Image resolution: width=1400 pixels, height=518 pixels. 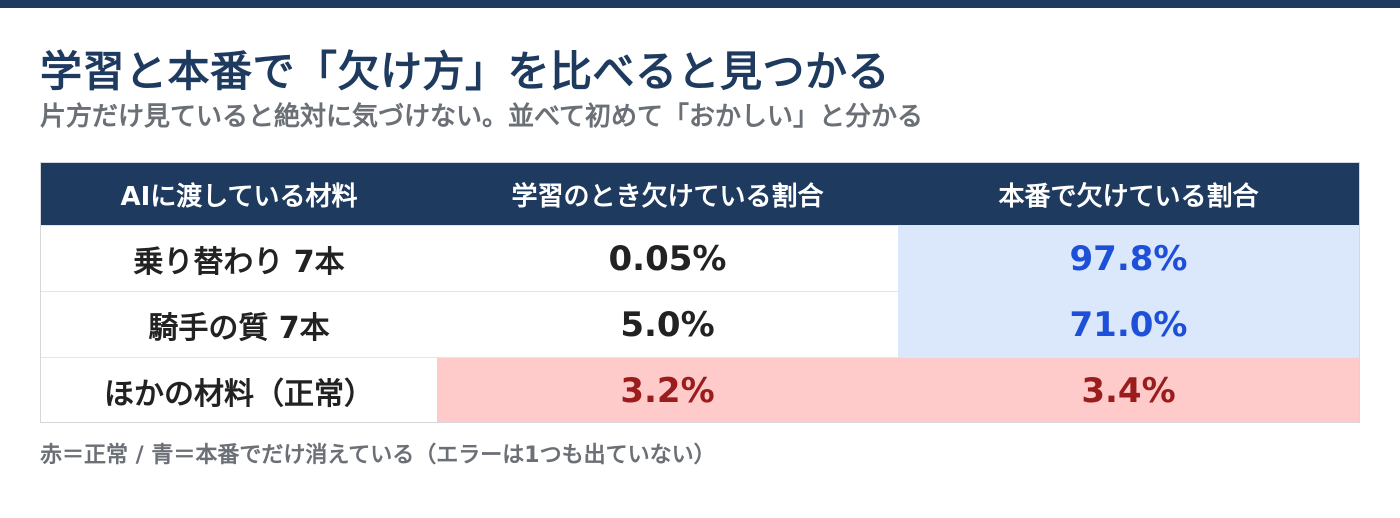 What do you see at coordinates (700, 4) in the screenshot?
I see `top-accent-bar` at bounding box center [700, 4].